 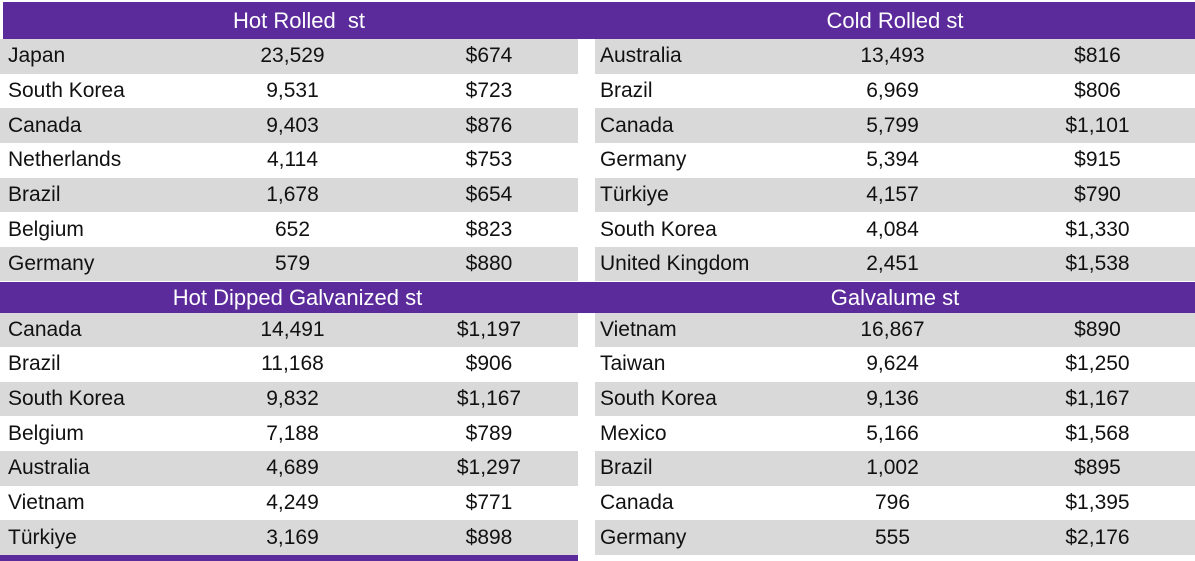 I want to click on table-row: Brazil 1,678 $654 Türkiye 4,157 $790, so click(x=597, y=195).